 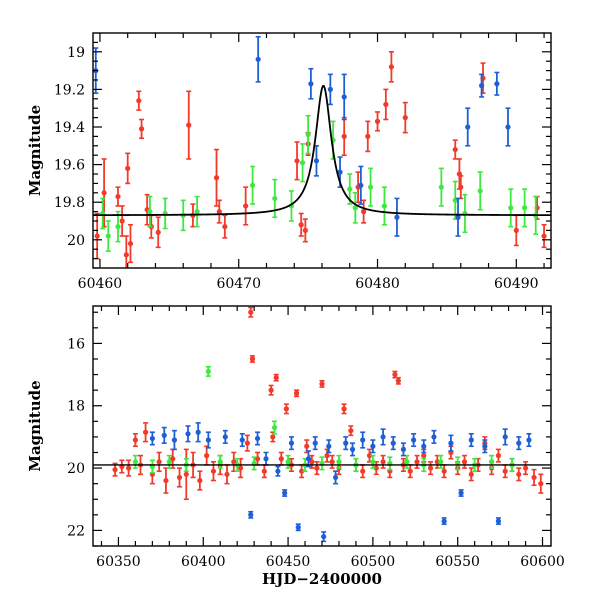 What do you see at coordinates (377, 284) in the screenshot?
I see `x-tick-label: 60480` at bounding box center [377, 284].